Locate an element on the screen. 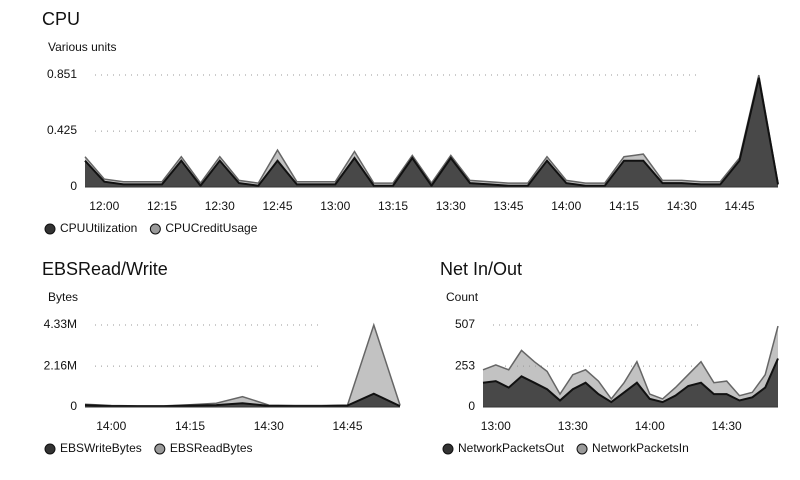 Image resolution: width=800 pixels, height=480 pixels. y-tick-label: 0.851 is located at coordinates (62, 74).